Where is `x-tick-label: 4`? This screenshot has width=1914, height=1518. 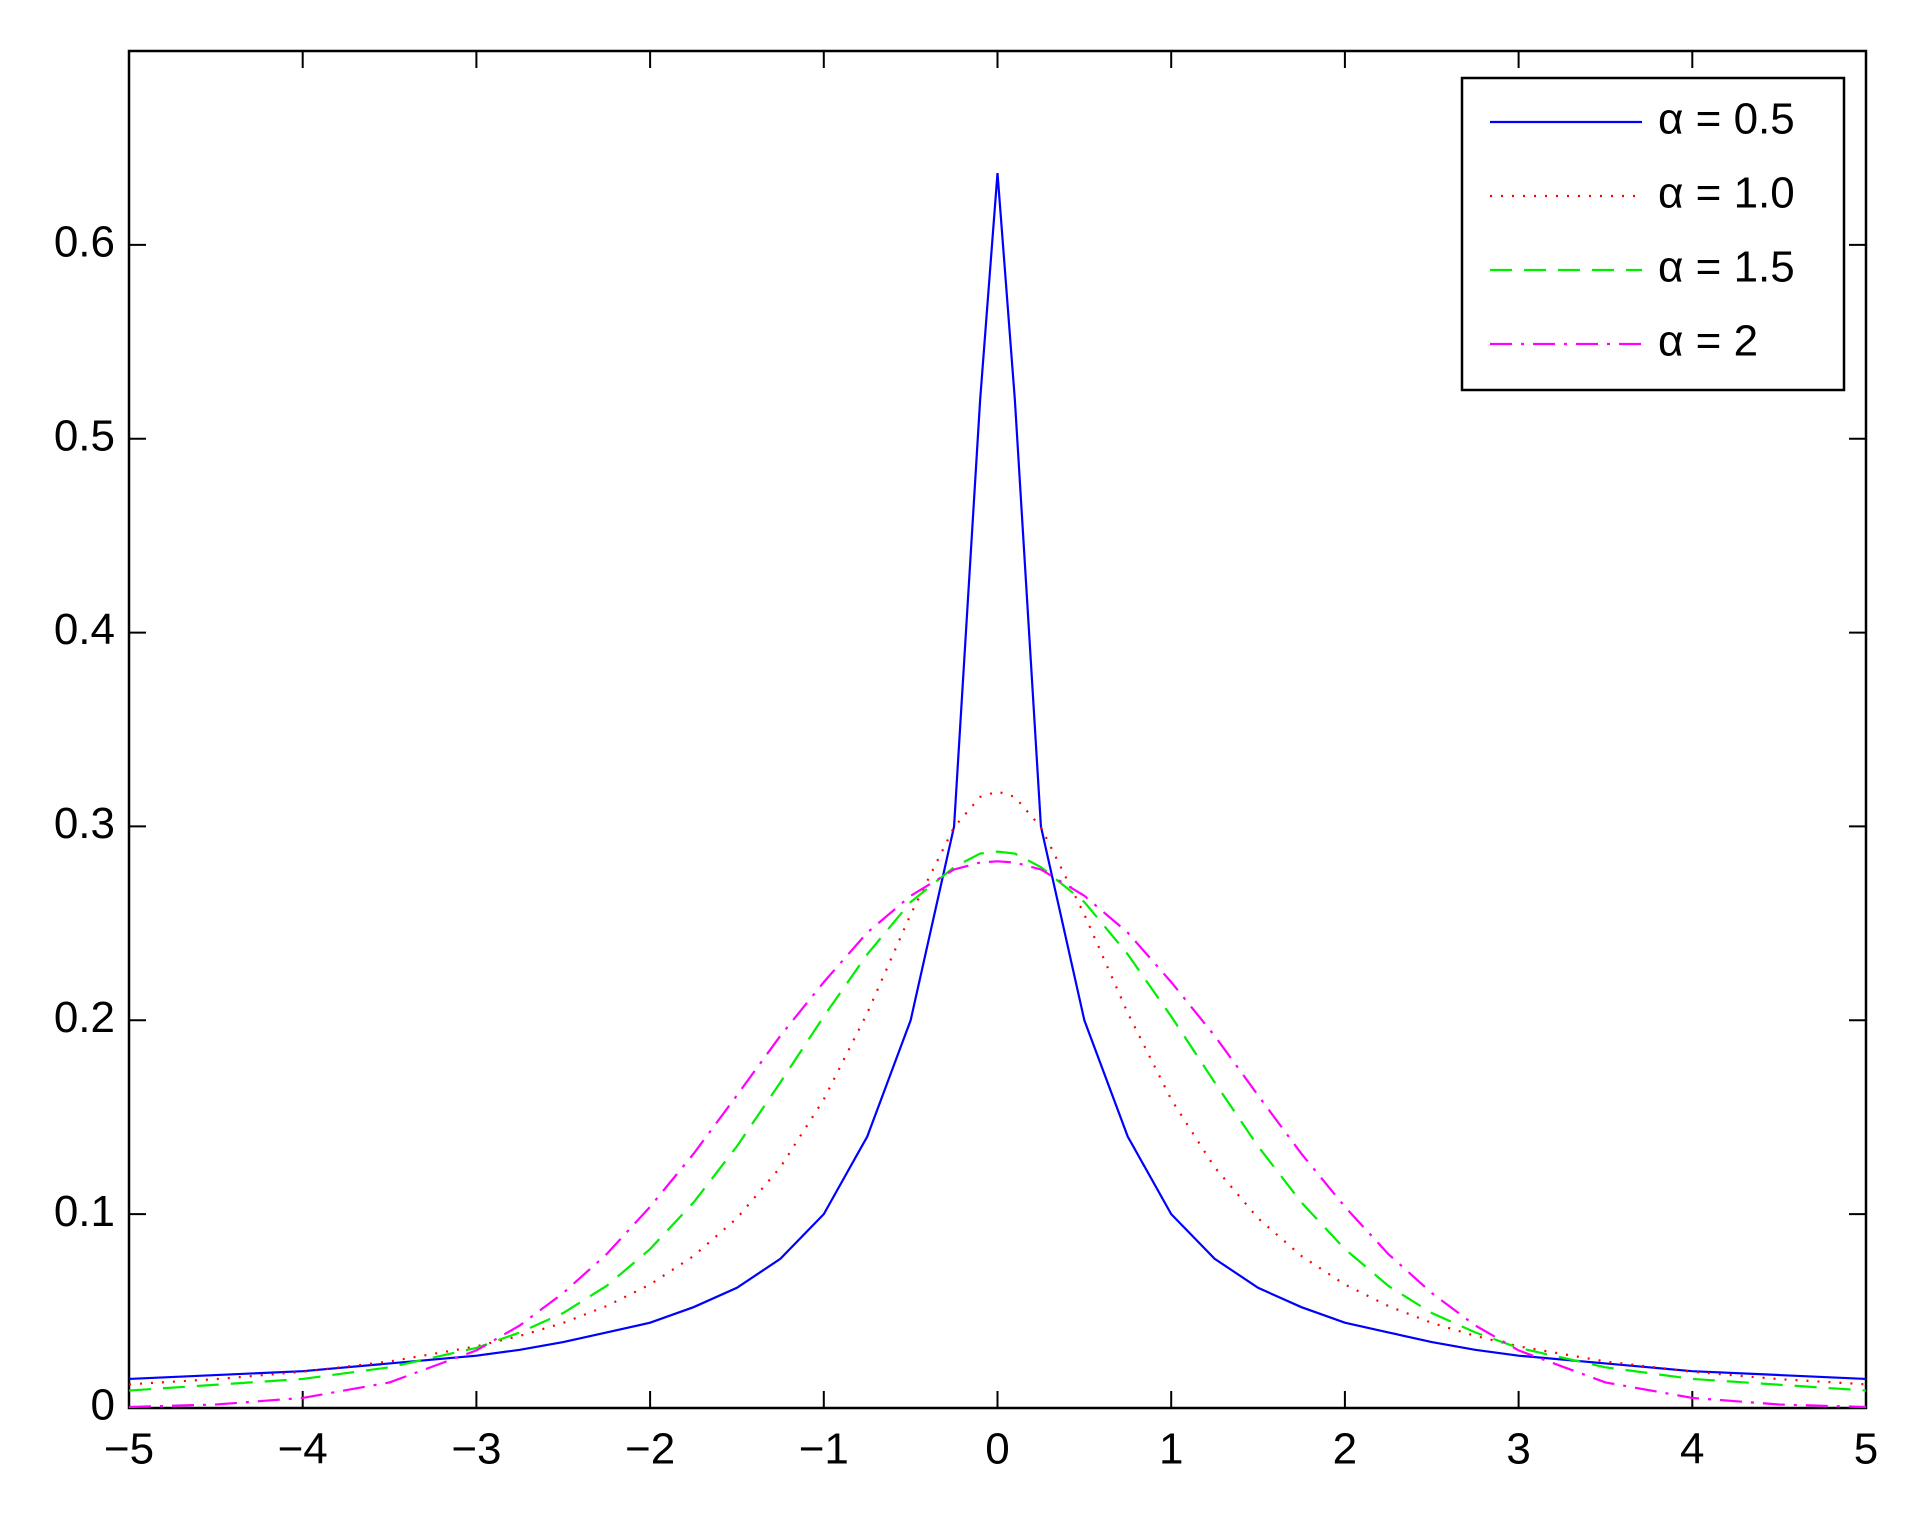 x-tick-label: 4 is located at coordinates (1692, 1449).